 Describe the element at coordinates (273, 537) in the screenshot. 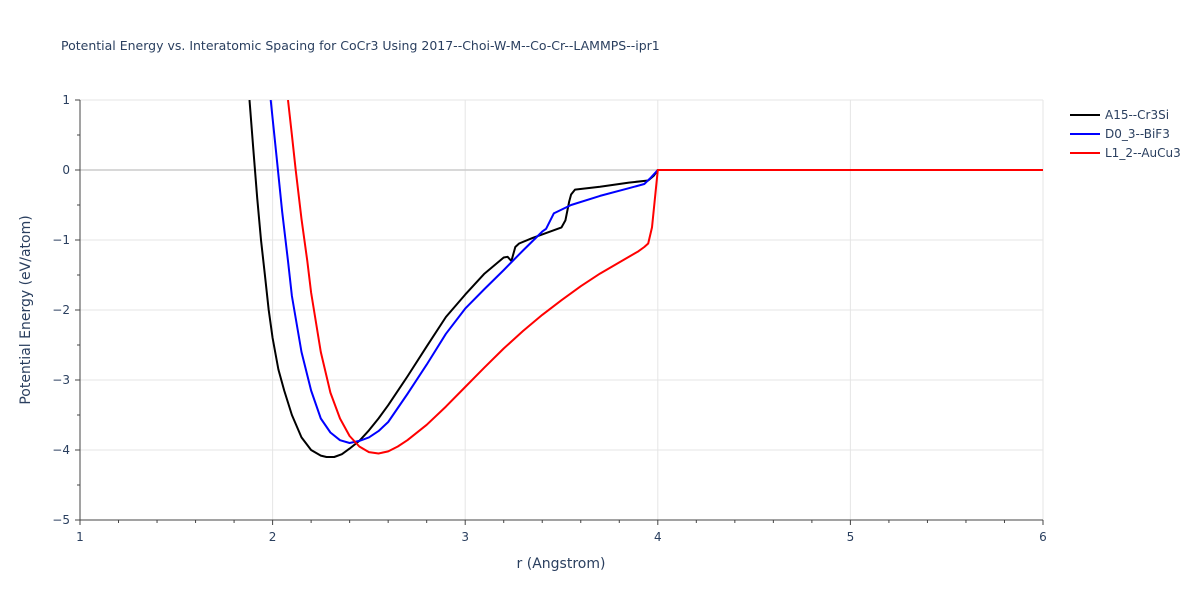

I see `x-tick-label: 2` at that location.